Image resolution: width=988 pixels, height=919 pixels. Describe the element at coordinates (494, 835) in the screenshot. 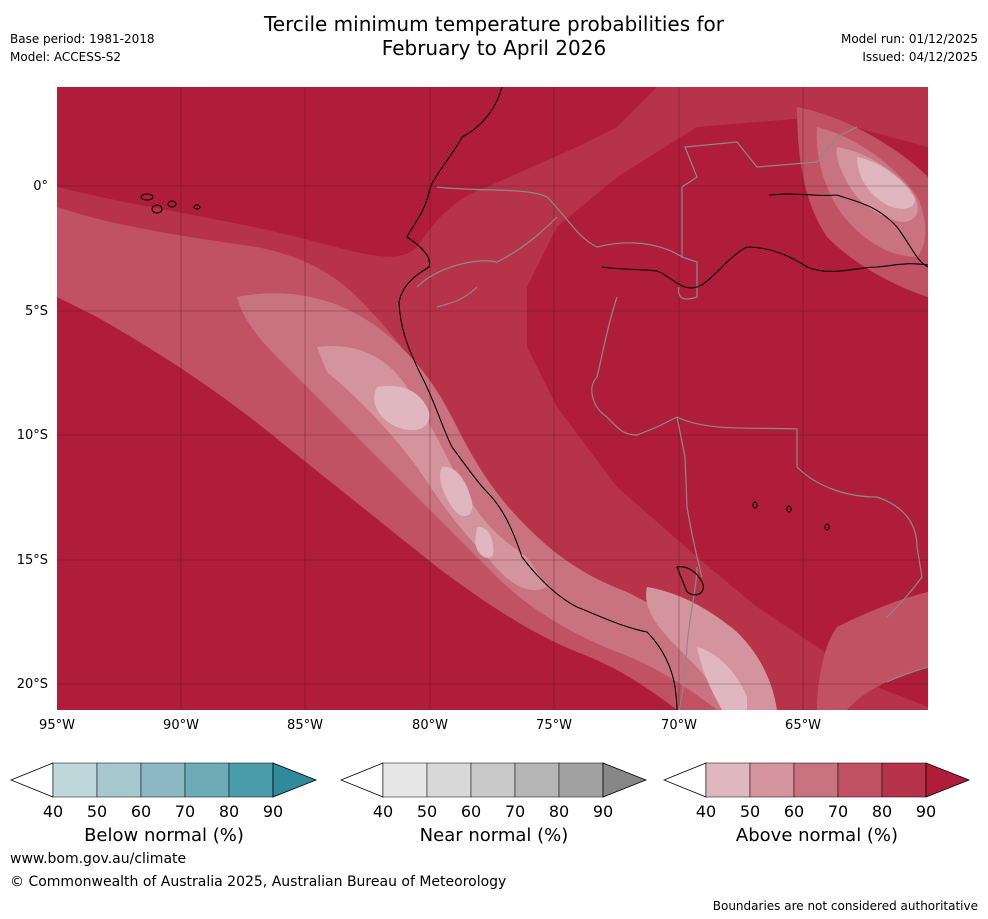

I see `colorbar-near-title: Near normal (%)` at that location.